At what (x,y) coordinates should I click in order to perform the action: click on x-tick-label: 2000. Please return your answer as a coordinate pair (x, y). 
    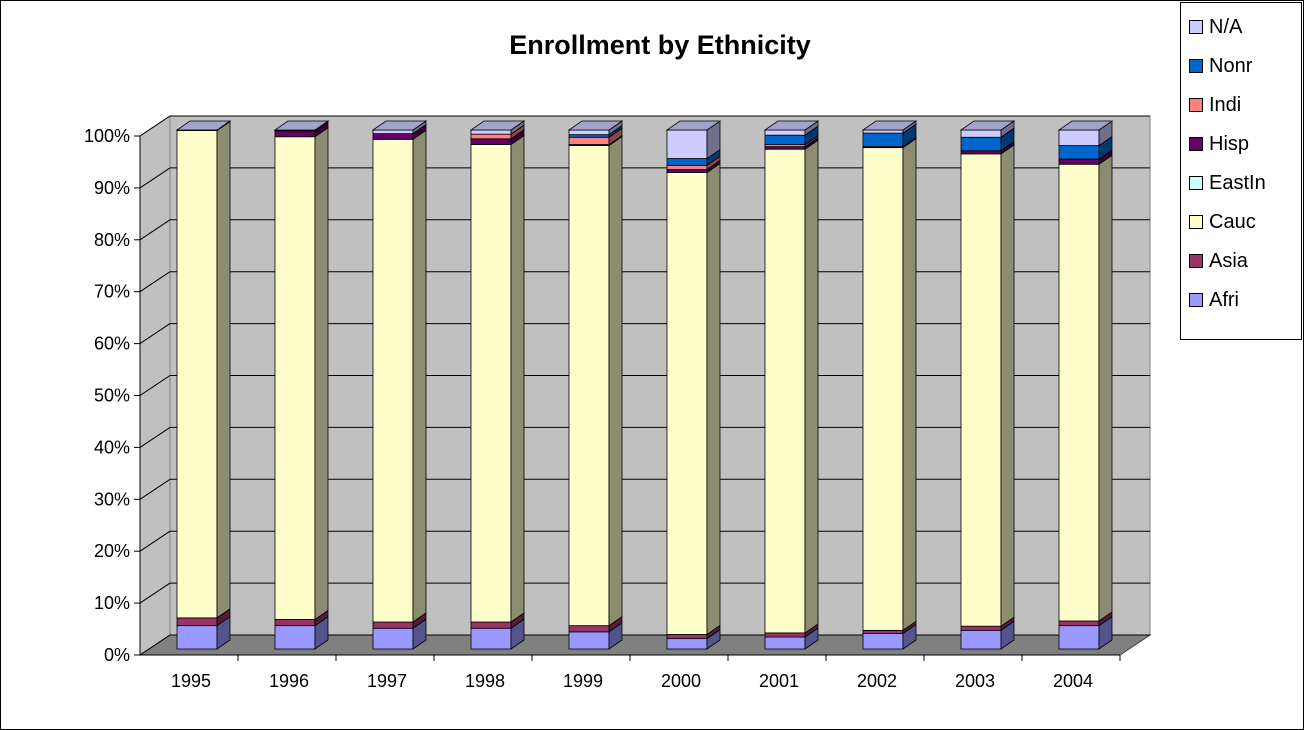
    Looking at the image, I should click on (681, 681).